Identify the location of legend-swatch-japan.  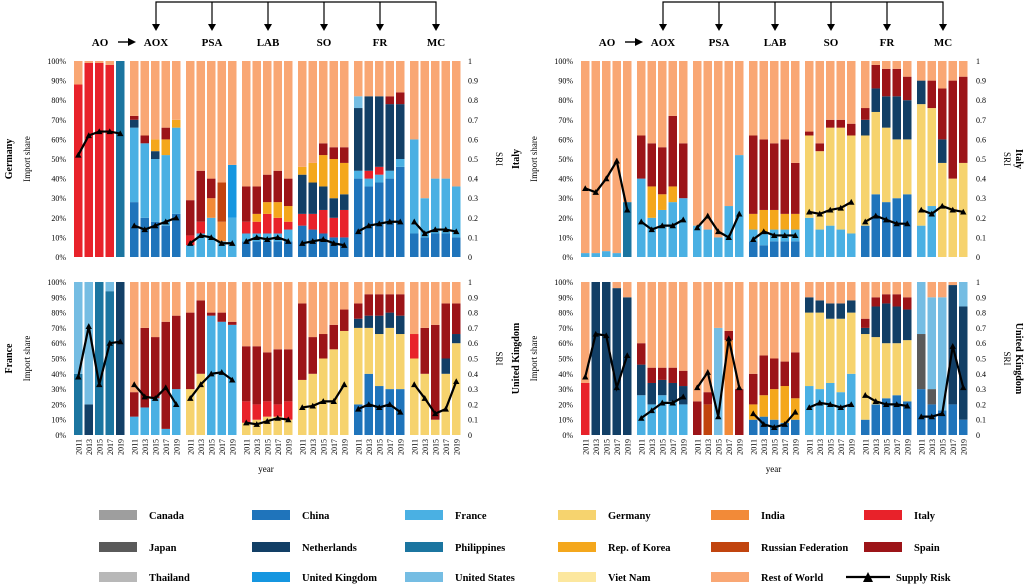
(118, 547).